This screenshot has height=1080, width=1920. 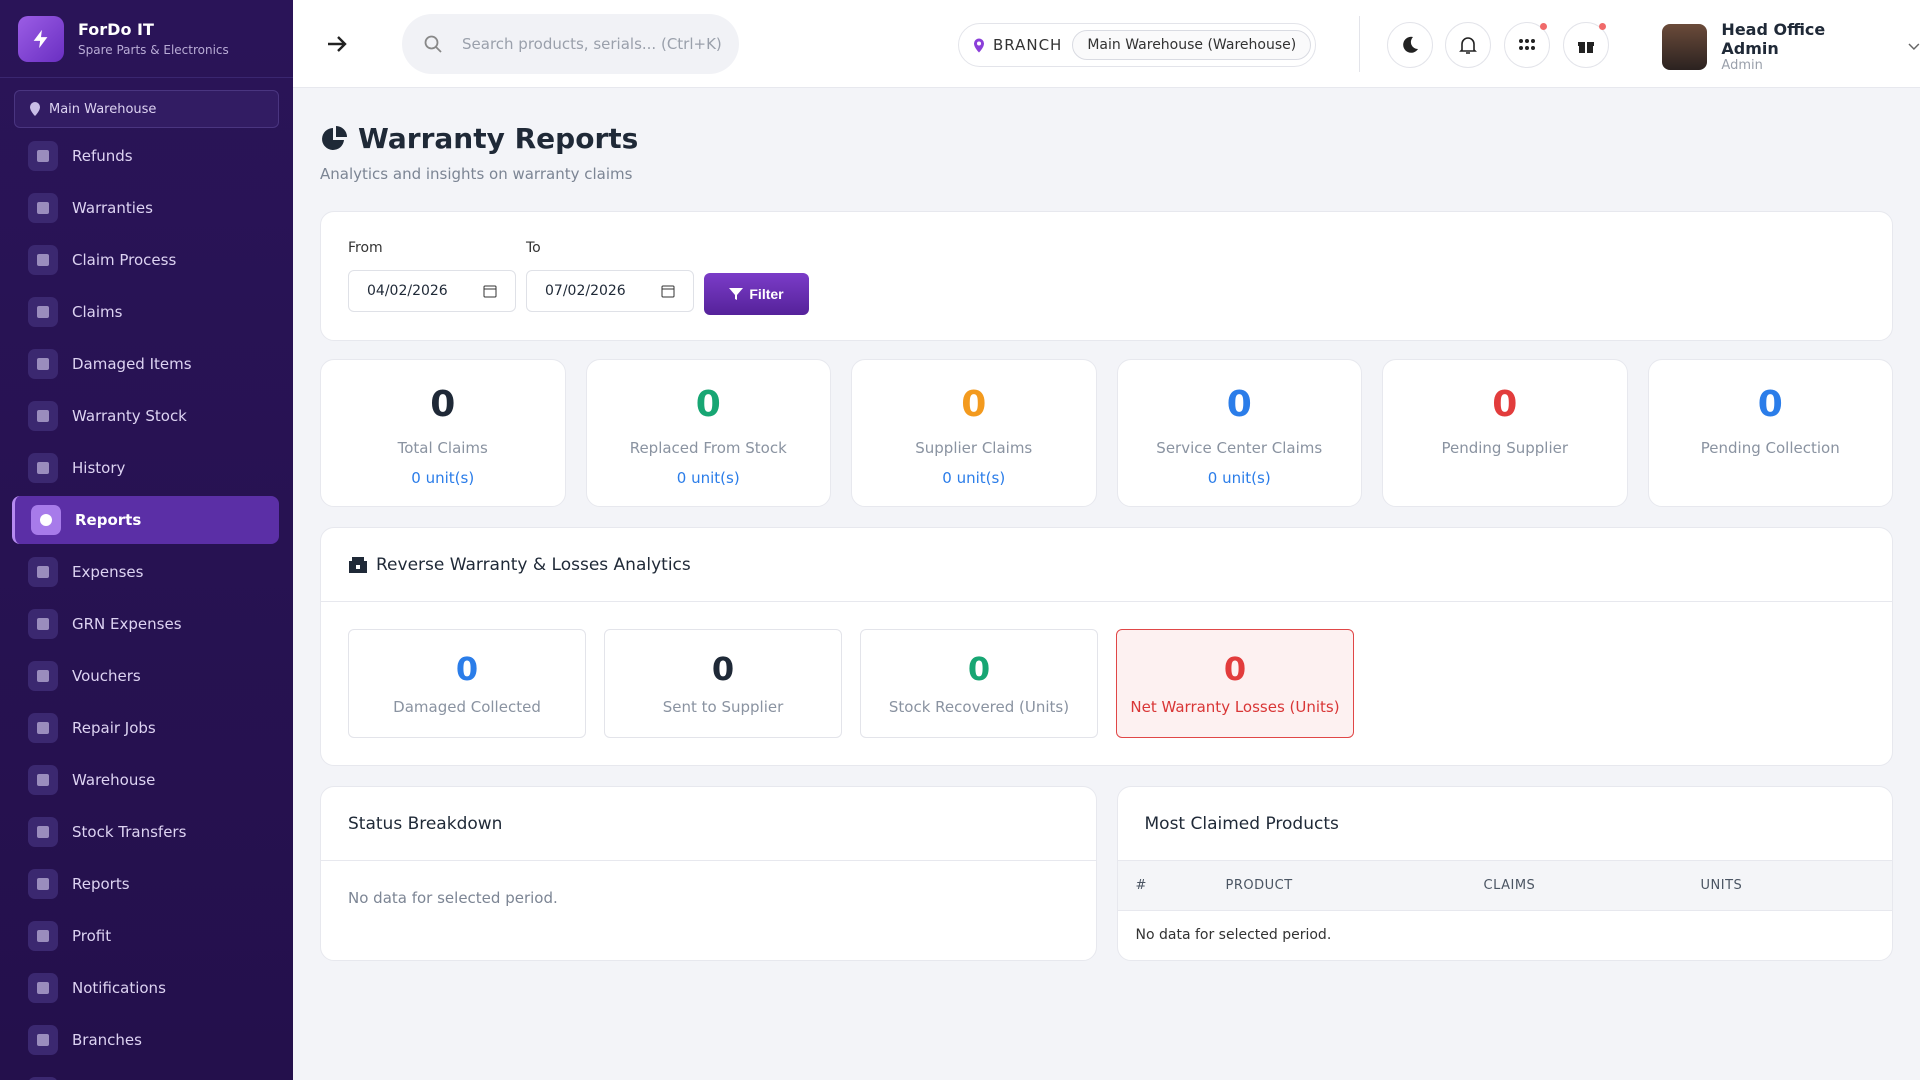 I want to click on expand-button, so click(x=337, y=44).